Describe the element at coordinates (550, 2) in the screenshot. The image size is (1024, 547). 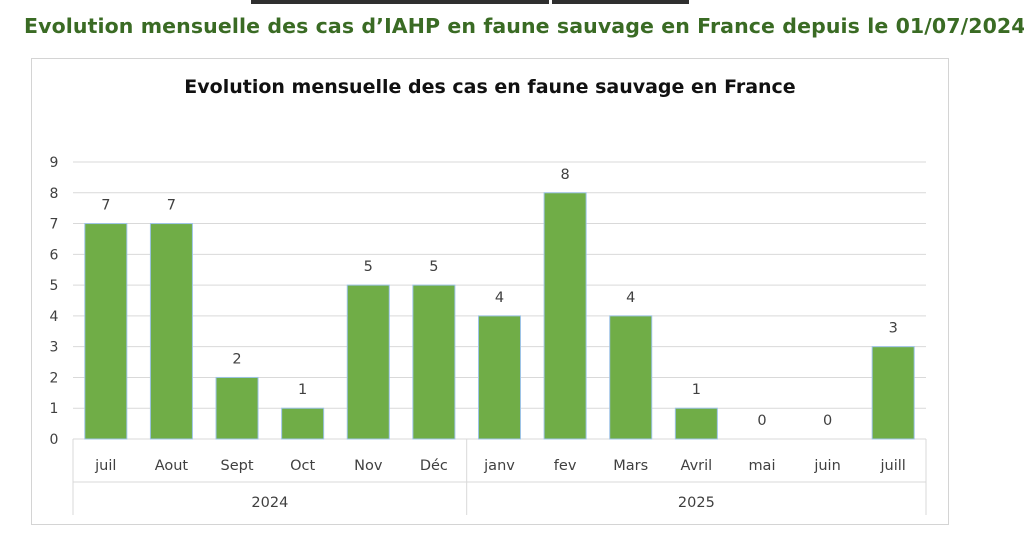
I see `top-rule-gap` at that location.